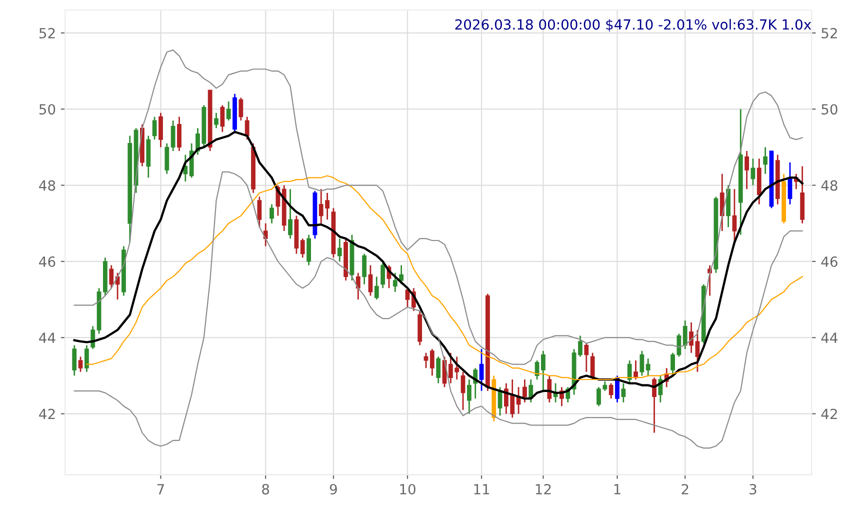 This screenshot has width=868, height=505. Describe the element at coordinates (829, 414) in the screenshot. I see `y2-tick-label: 42` at that location.